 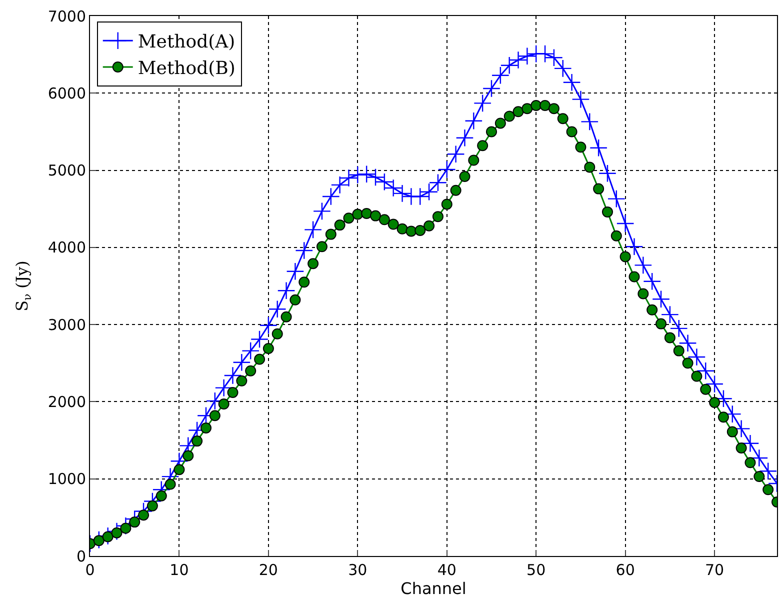 I want to click on legend-label: Method(B), so click(x=187, y=69).